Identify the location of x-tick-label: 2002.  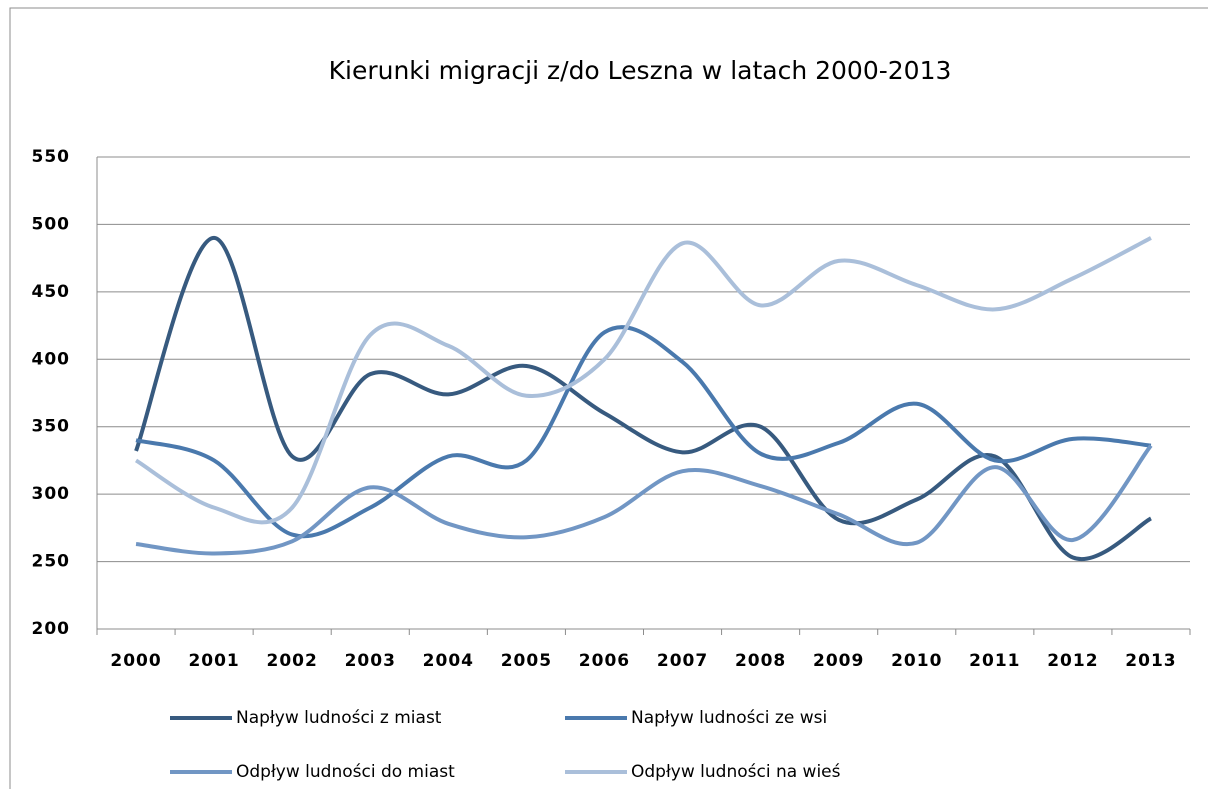
(292, 661).